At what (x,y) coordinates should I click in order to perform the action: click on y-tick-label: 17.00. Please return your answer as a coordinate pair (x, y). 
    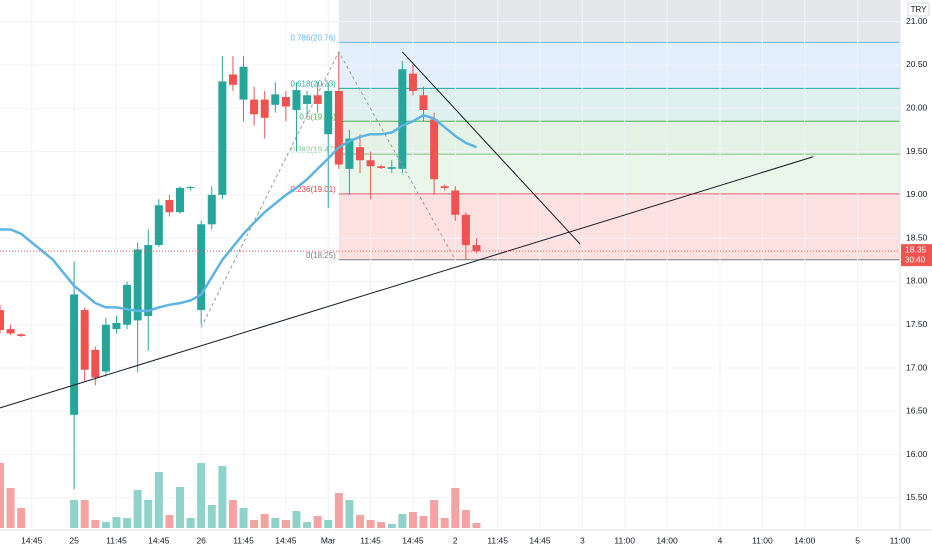
    Looking at the image, I should click on (917, 367).